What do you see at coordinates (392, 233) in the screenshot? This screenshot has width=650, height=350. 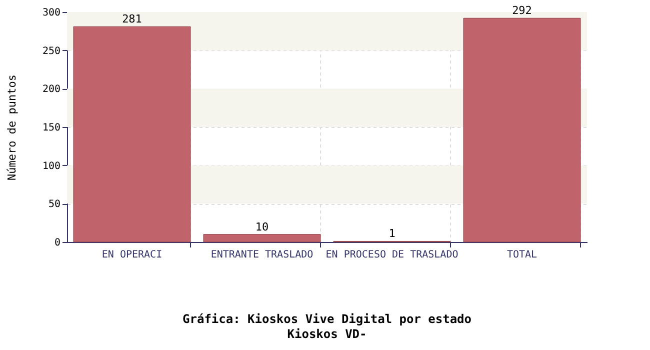 I see `data-label: 1` at bounding box center [392, 233].